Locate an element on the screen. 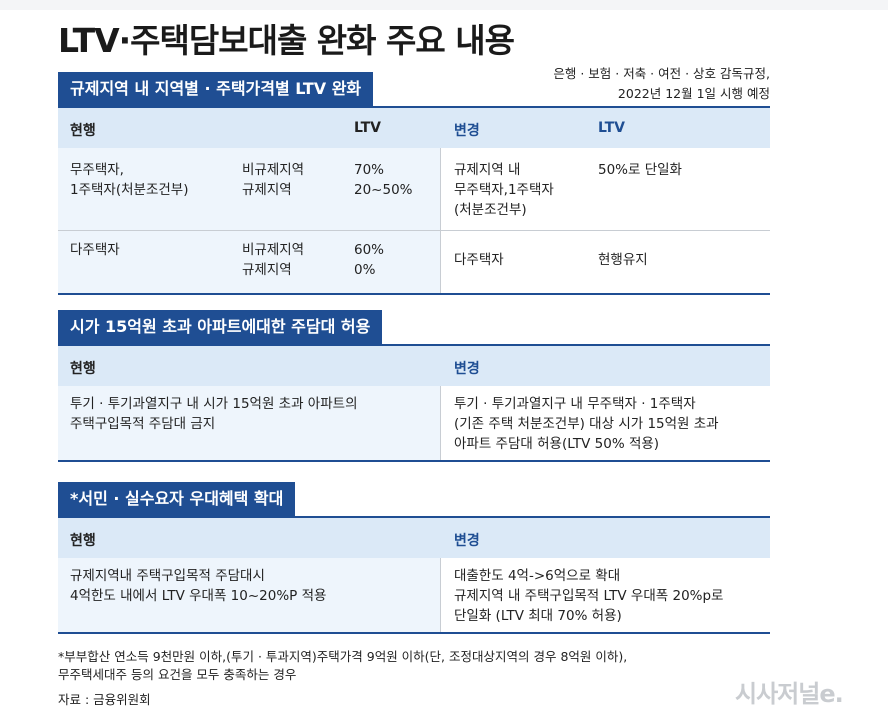  borrower-type: 다주택자 is located at coordinates (95, 250).